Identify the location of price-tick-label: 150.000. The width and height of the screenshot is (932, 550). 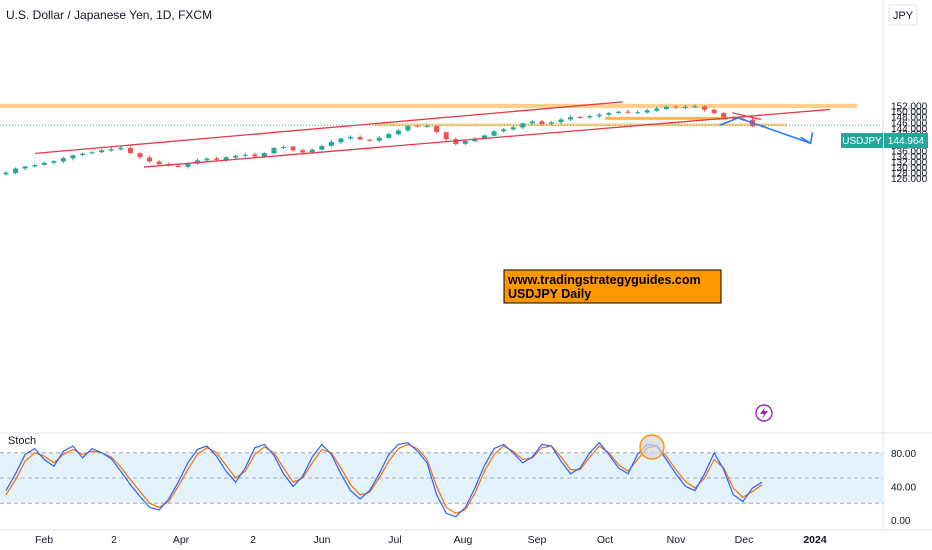
(909, 112).